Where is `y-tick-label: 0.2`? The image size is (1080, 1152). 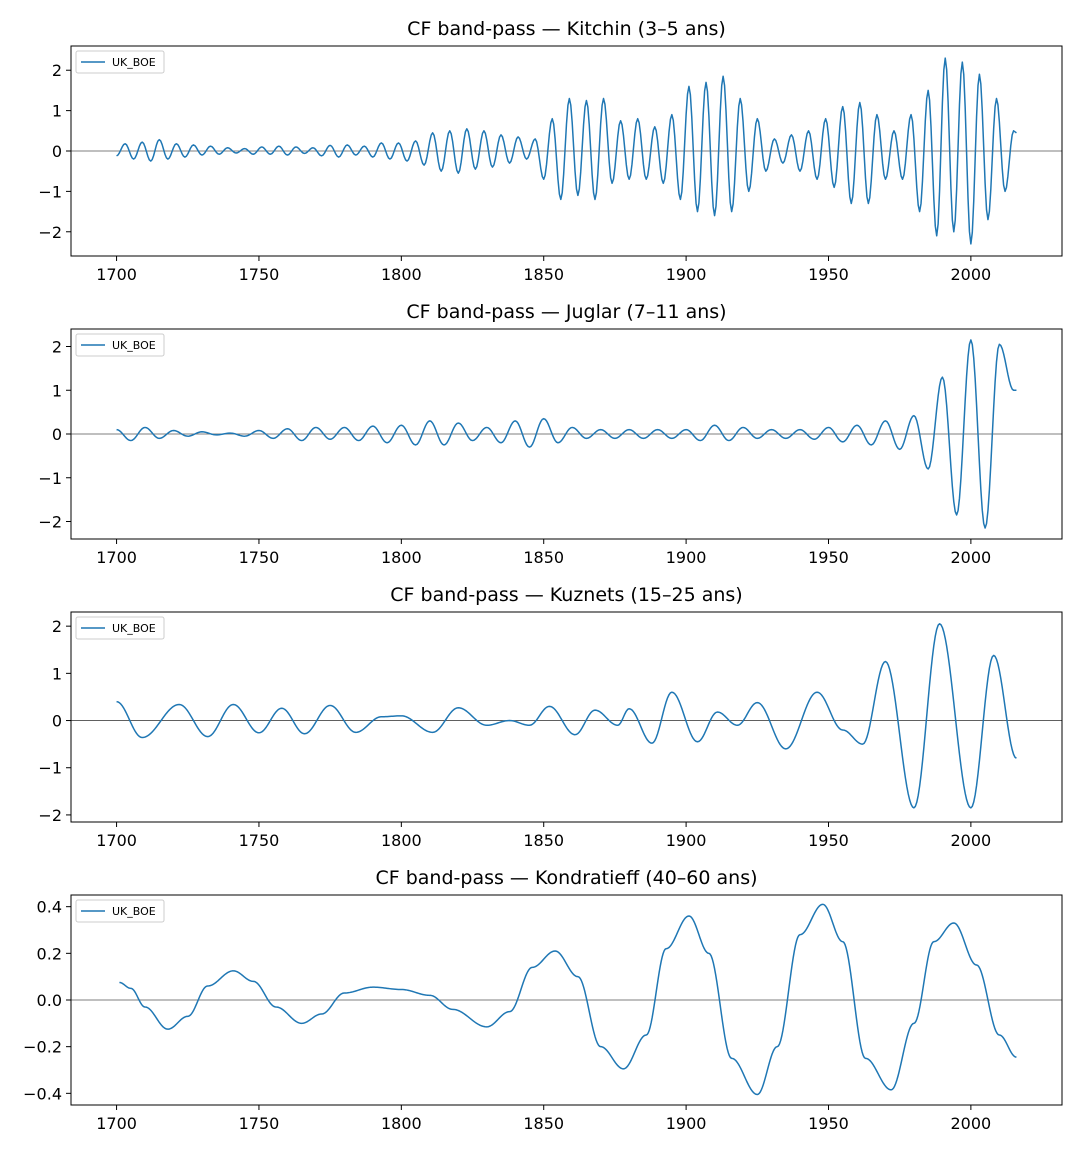
y-tick-label: 0.2 is located at coordinates (49, 953).